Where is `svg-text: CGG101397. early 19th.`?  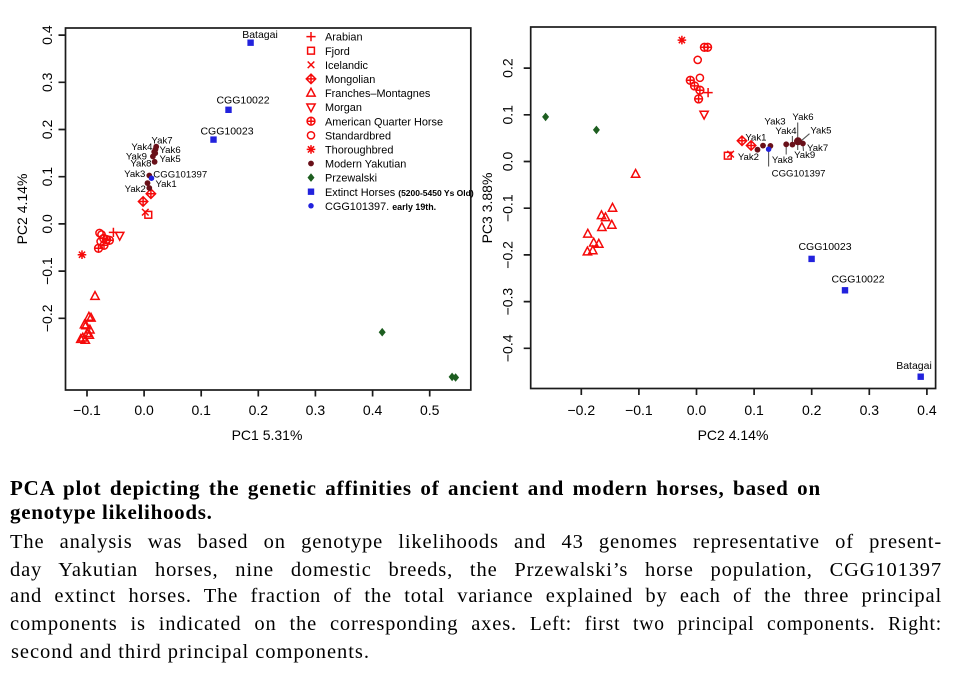 svg-text: CGG101397. early 19th. is located at coordinates (380, 207).